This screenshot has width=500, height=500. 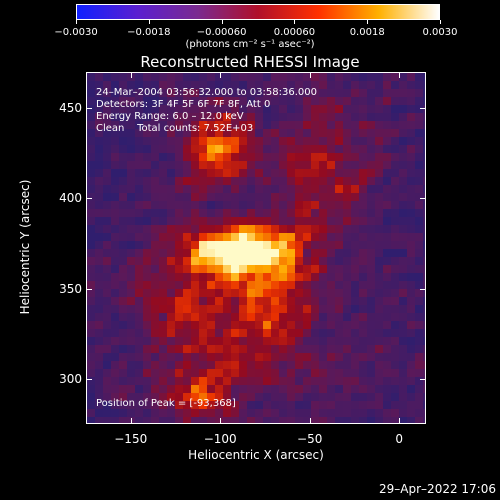 I want to click on colorbar-tick-label: 0.0018, so click(x=367, y=32).